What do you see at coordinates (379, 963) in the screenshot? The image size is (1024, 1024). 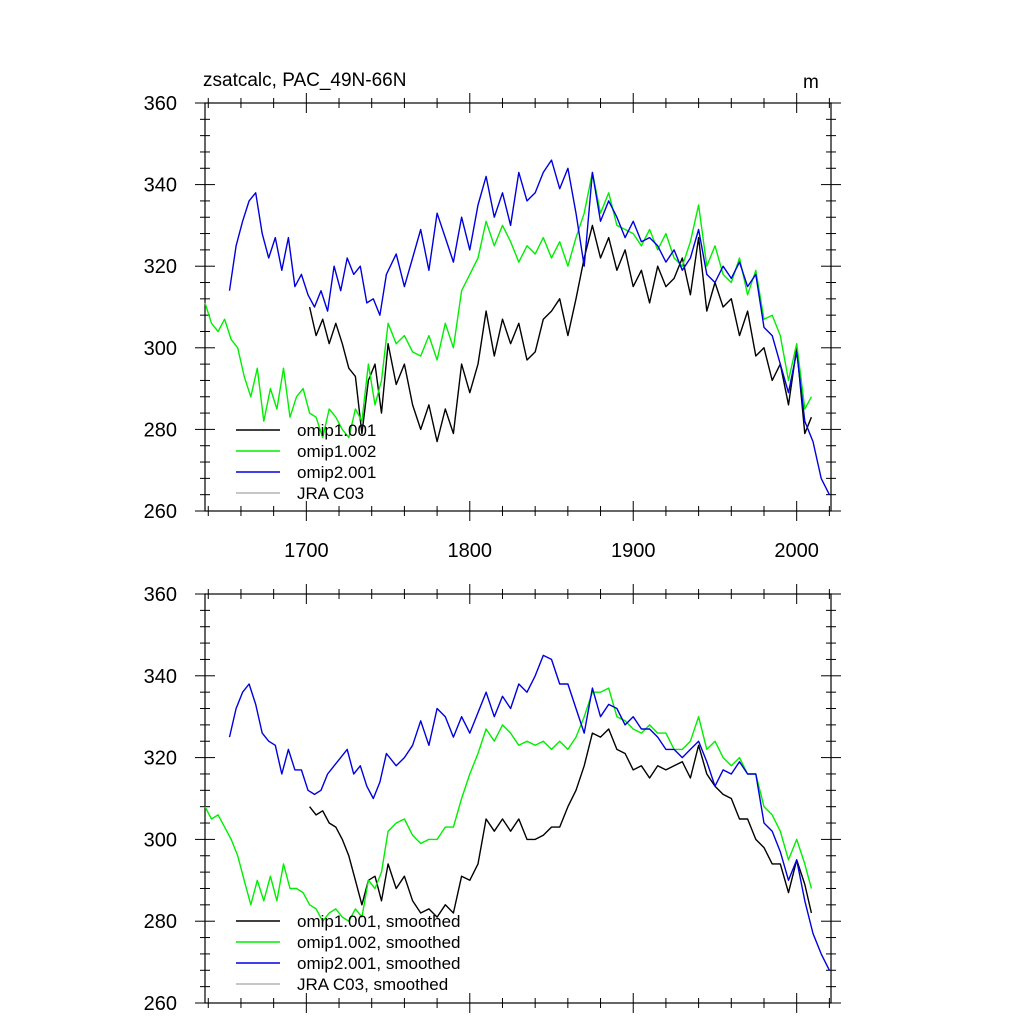 I see `legend-label: omip2.001, smoothed` at bounding box center [379, 963].